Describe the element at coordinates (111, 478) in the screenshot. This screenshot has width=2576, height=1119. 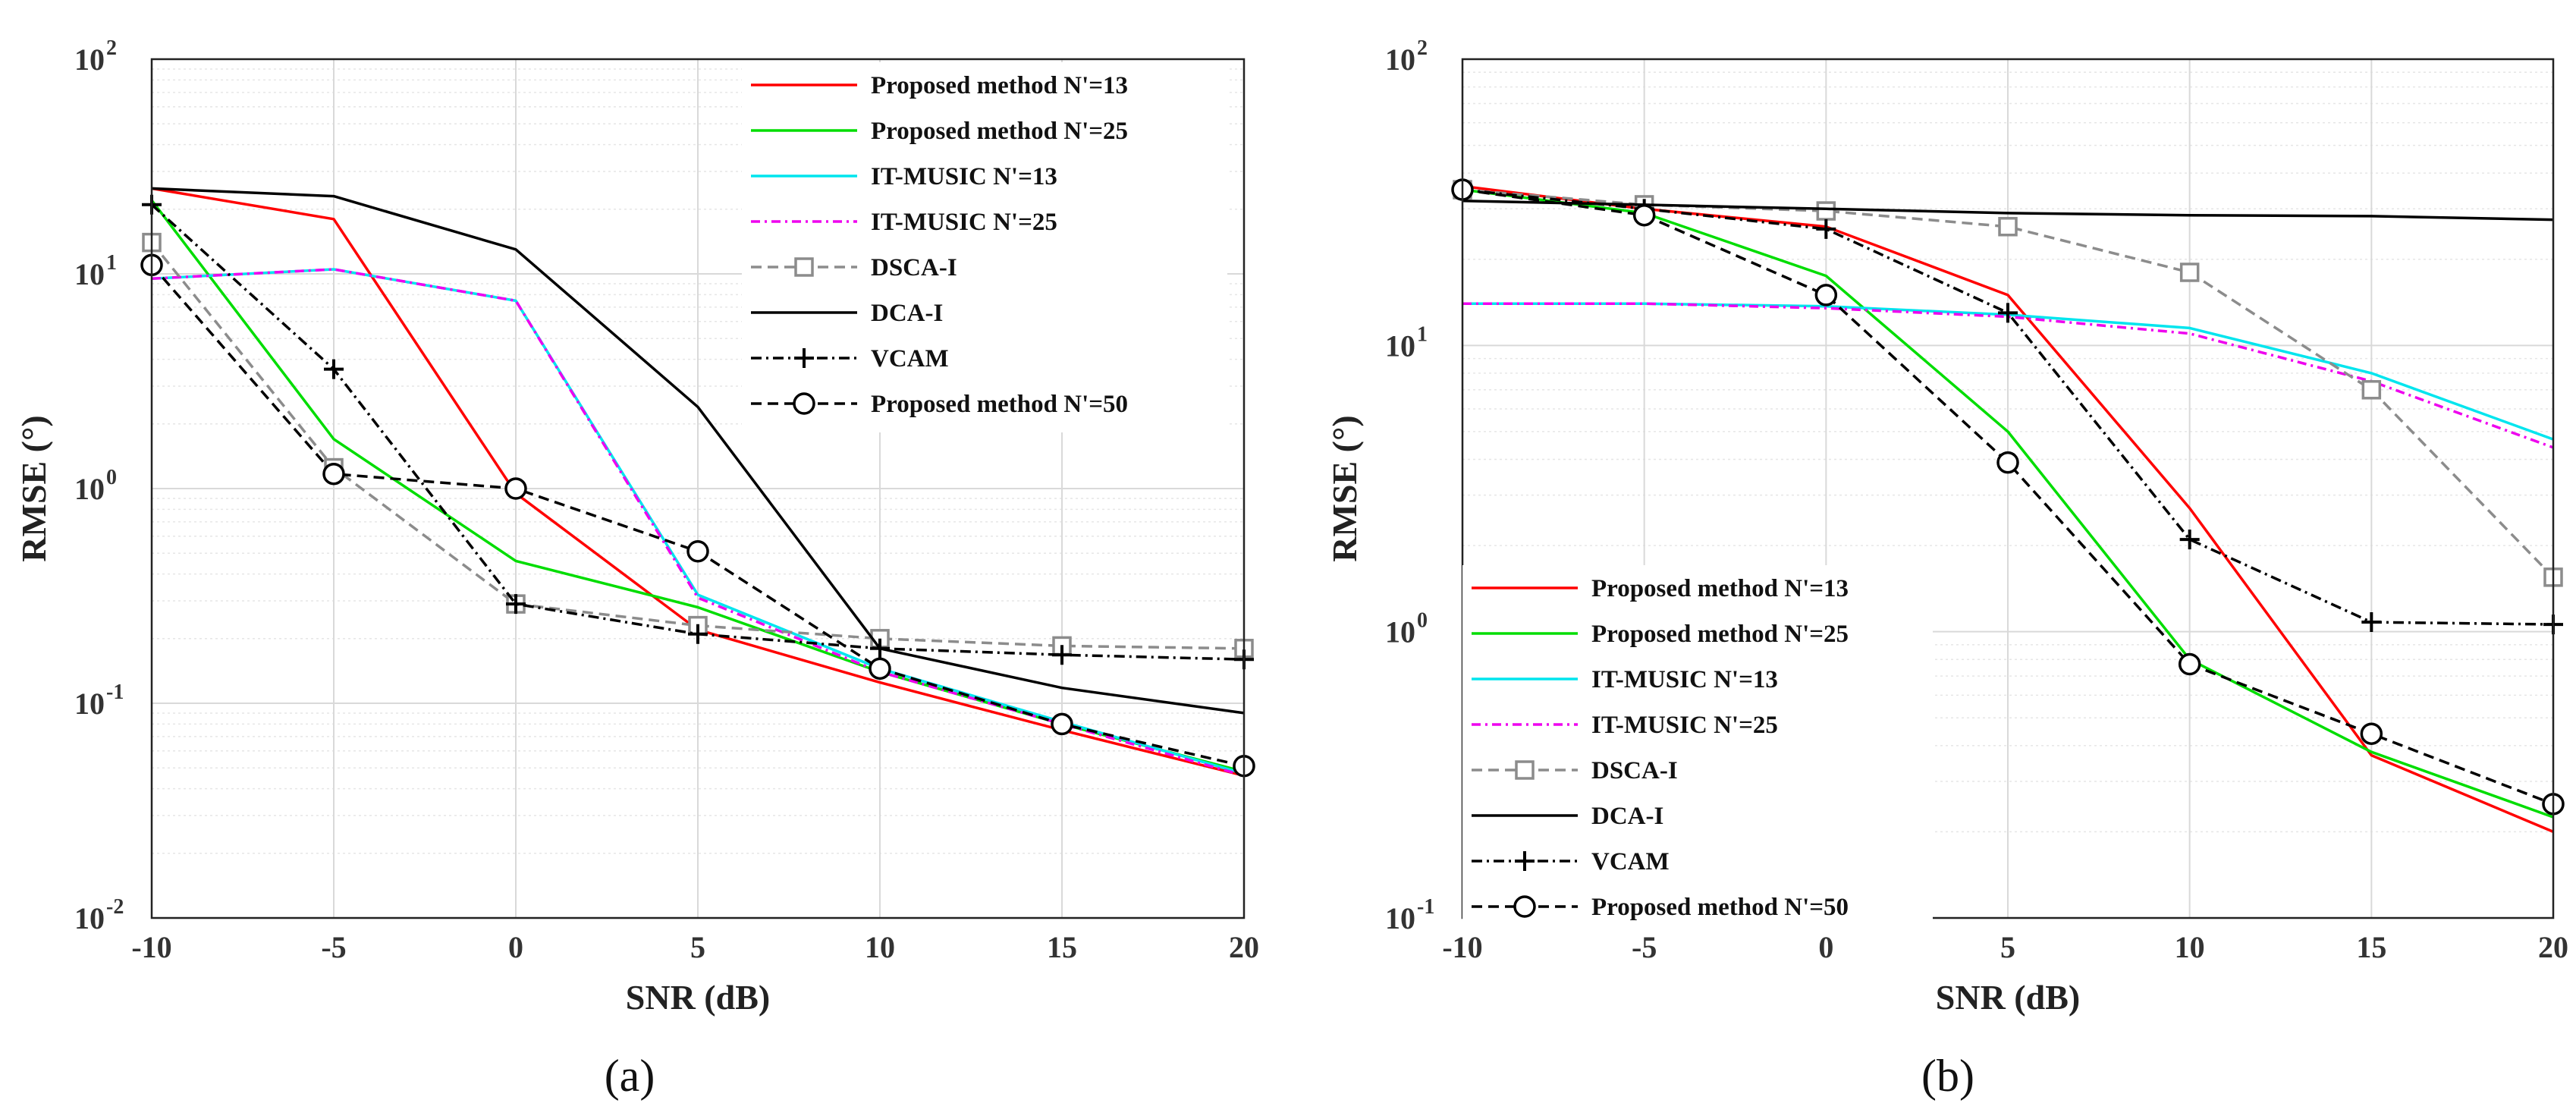
I see `y-tick-label-exponent: 0` at that location.